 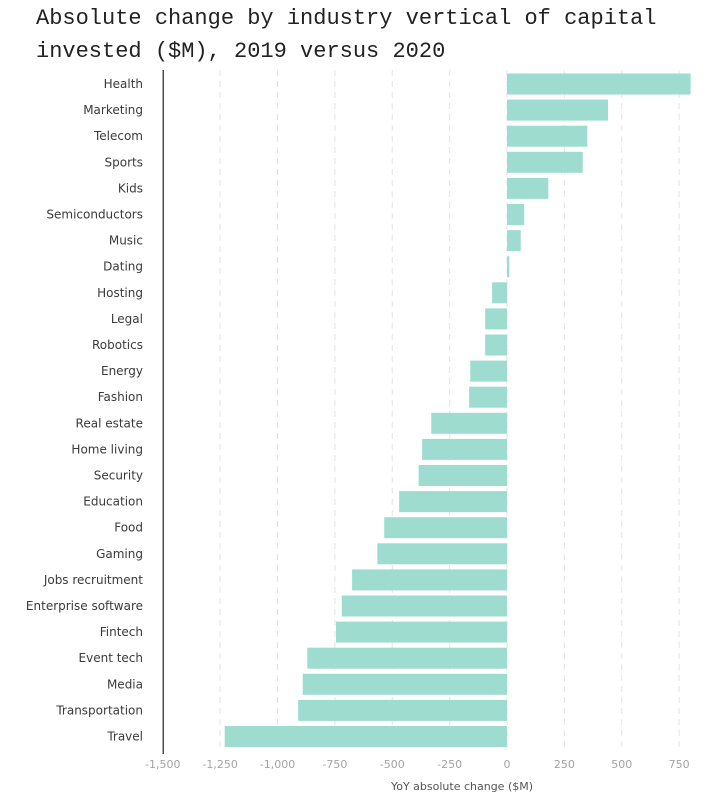 What do you see at coordinates (421, 632) in the screenshot?
I see `bar-fintech` at bounding box center [421, 632].